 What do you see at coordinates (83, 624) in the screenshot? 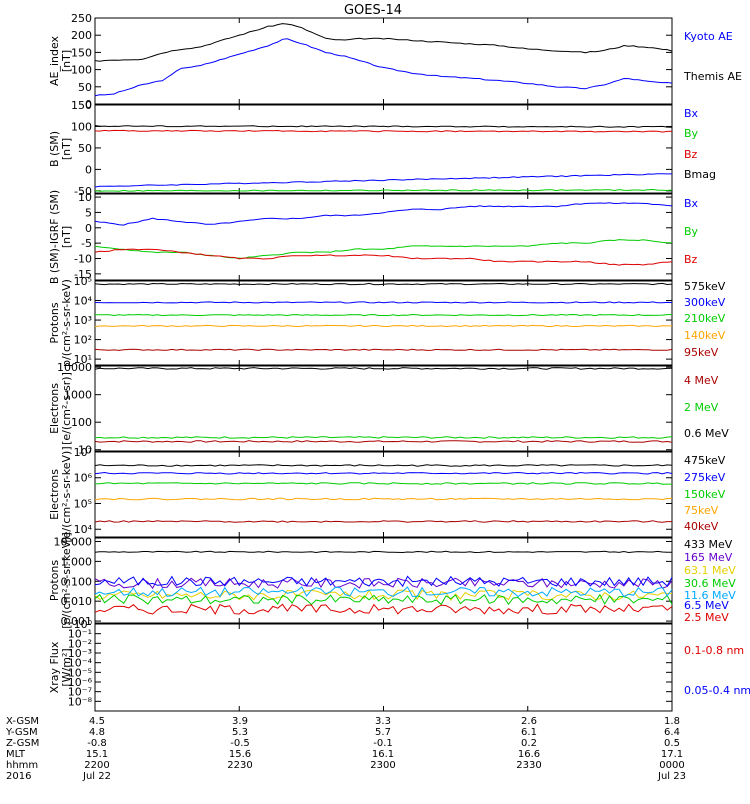
I see `y-tick-label: 10⁰` at bounding box center [83, 624].